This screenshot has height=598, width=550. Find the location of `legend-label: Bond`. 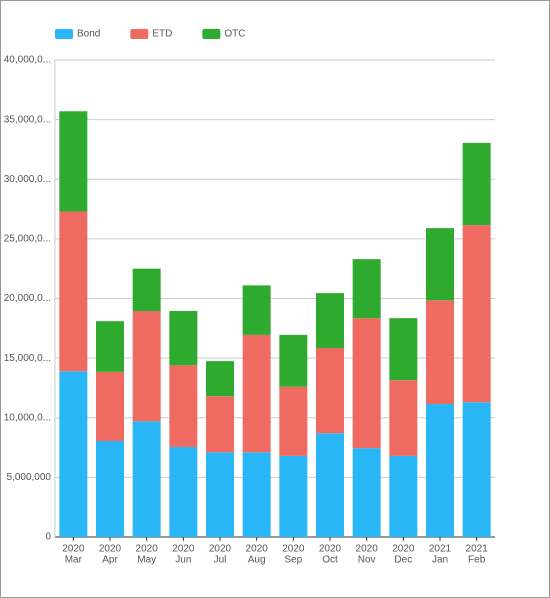

legend-label: Bond is located at coordinates (88, 34).